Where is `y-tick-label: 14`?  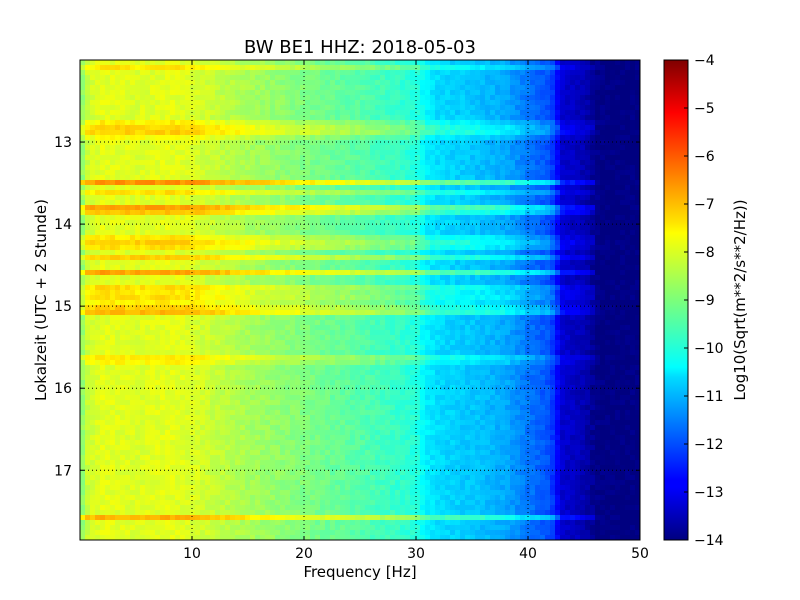
y-tick-label: 14 is located at coordinates (63, 225).